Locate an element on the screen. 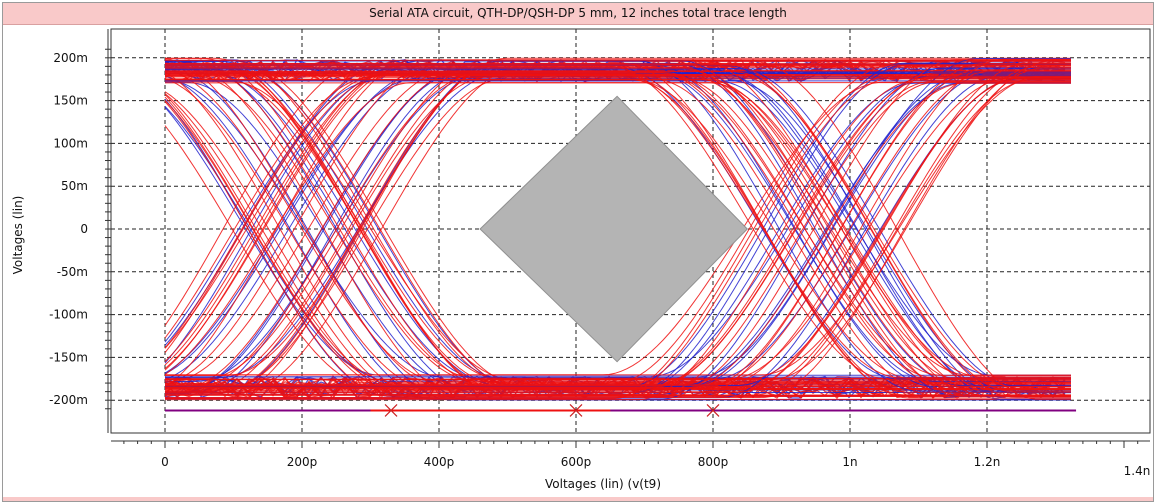  x-tick-label: 1.4n is located at coordinates (1137, 471).